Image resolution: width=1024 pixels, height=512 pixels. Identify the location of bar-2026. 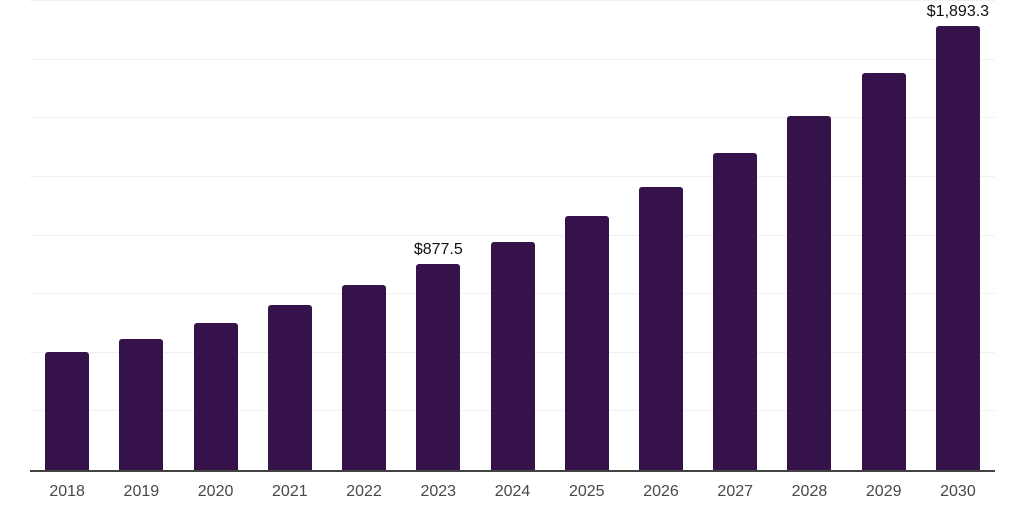
(660, 328).